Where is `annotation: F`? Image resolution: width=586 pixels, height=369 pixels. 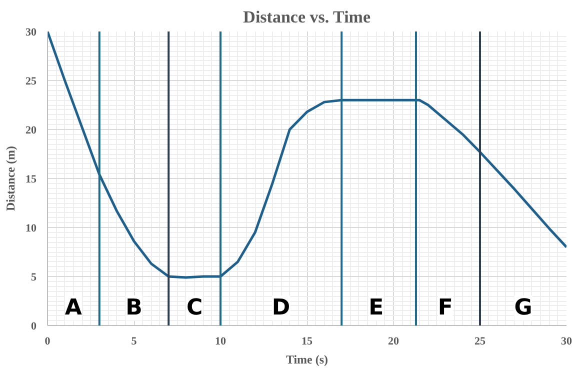 annotation: F is located at coordinates (445, 307).